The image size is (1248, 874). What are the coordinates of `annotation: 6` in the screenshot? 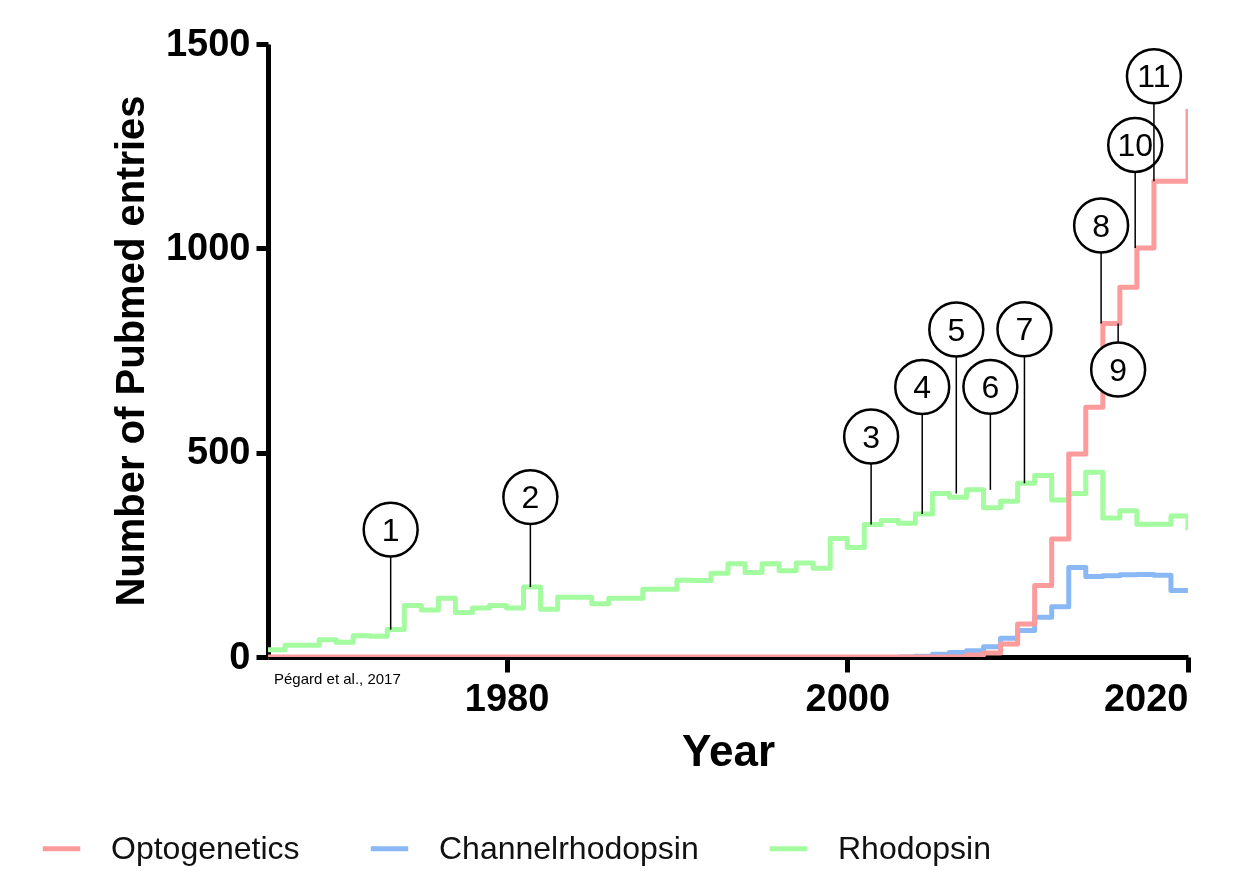 It's located at (990, 386).